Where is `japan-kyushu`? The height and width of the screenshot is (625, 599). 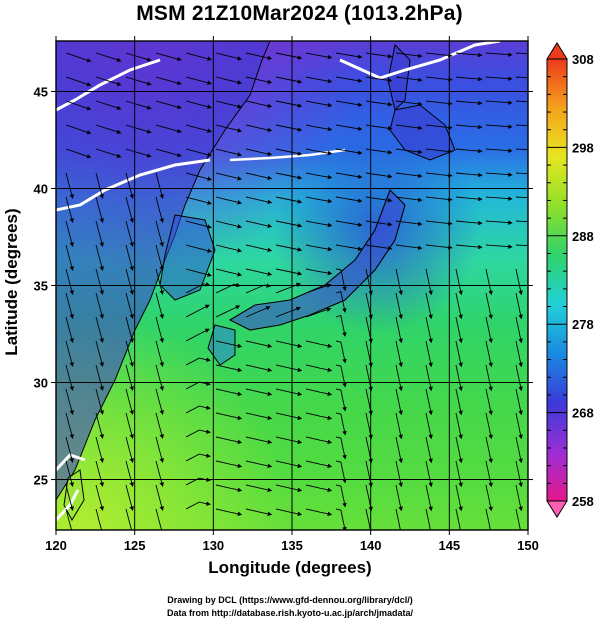 japan-kyushu is located at coordinates (221, 345).